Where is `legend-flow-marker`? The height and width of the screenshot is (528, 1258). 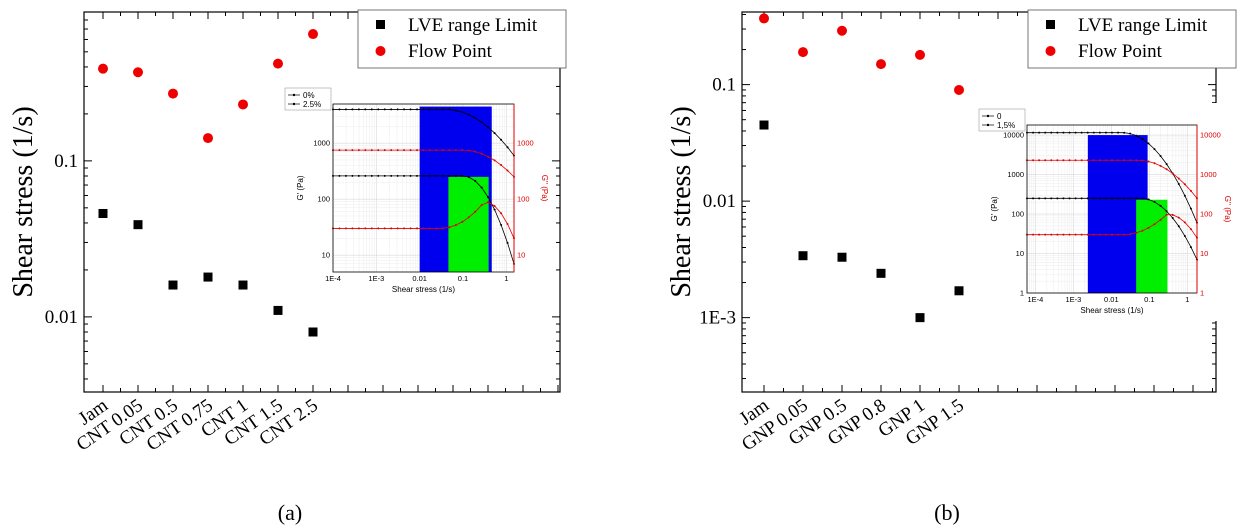
legend-flow-marker is located at coordinates (380, 51).